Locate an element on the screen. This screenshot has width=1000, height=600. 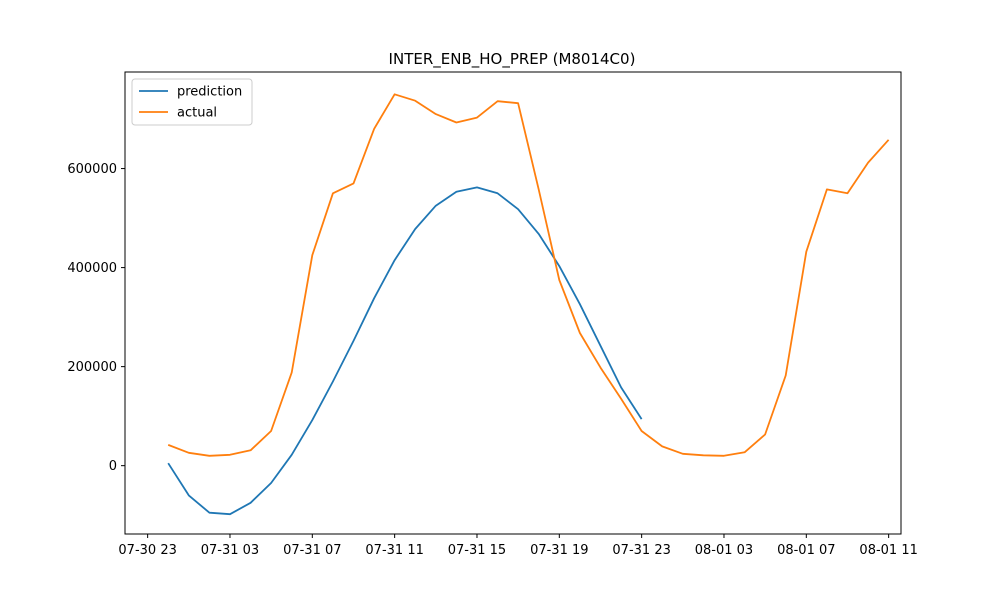
y-tick-label: 0 is located at coordinates (113, 466).